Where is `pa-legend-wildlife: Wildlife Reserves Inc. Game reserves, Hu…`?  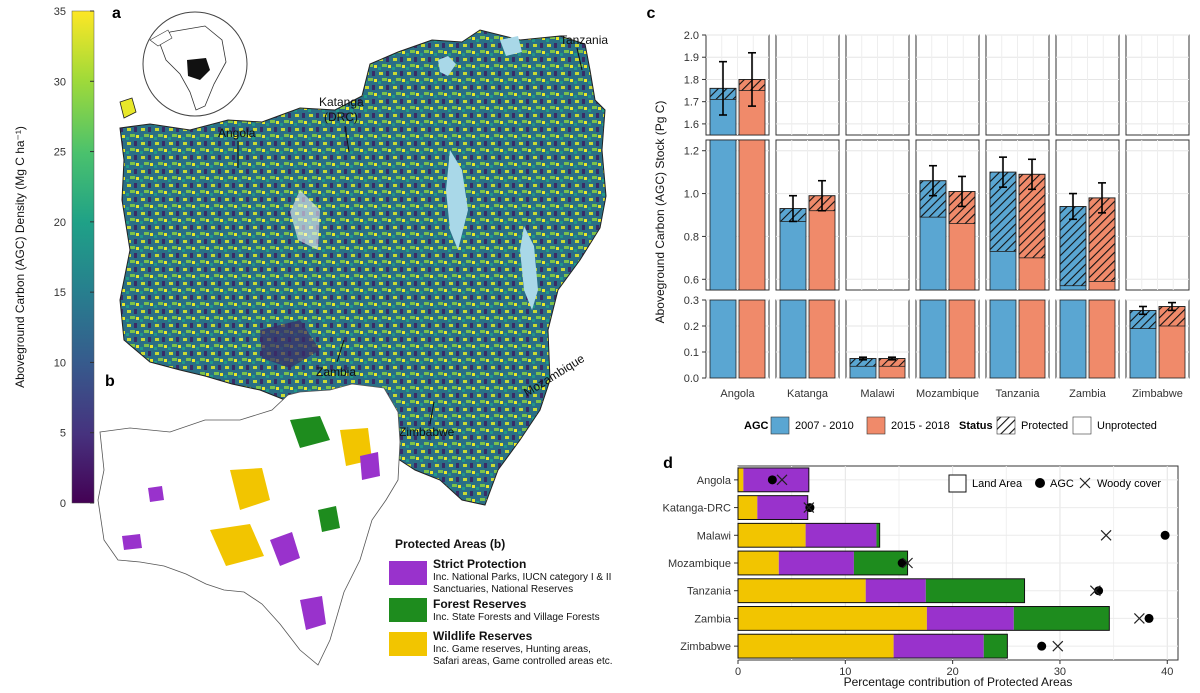 pa-legend-wildlife: Wildlife Reserves Inc. Game reserves, Hu… is located at coordinates (501, 648).